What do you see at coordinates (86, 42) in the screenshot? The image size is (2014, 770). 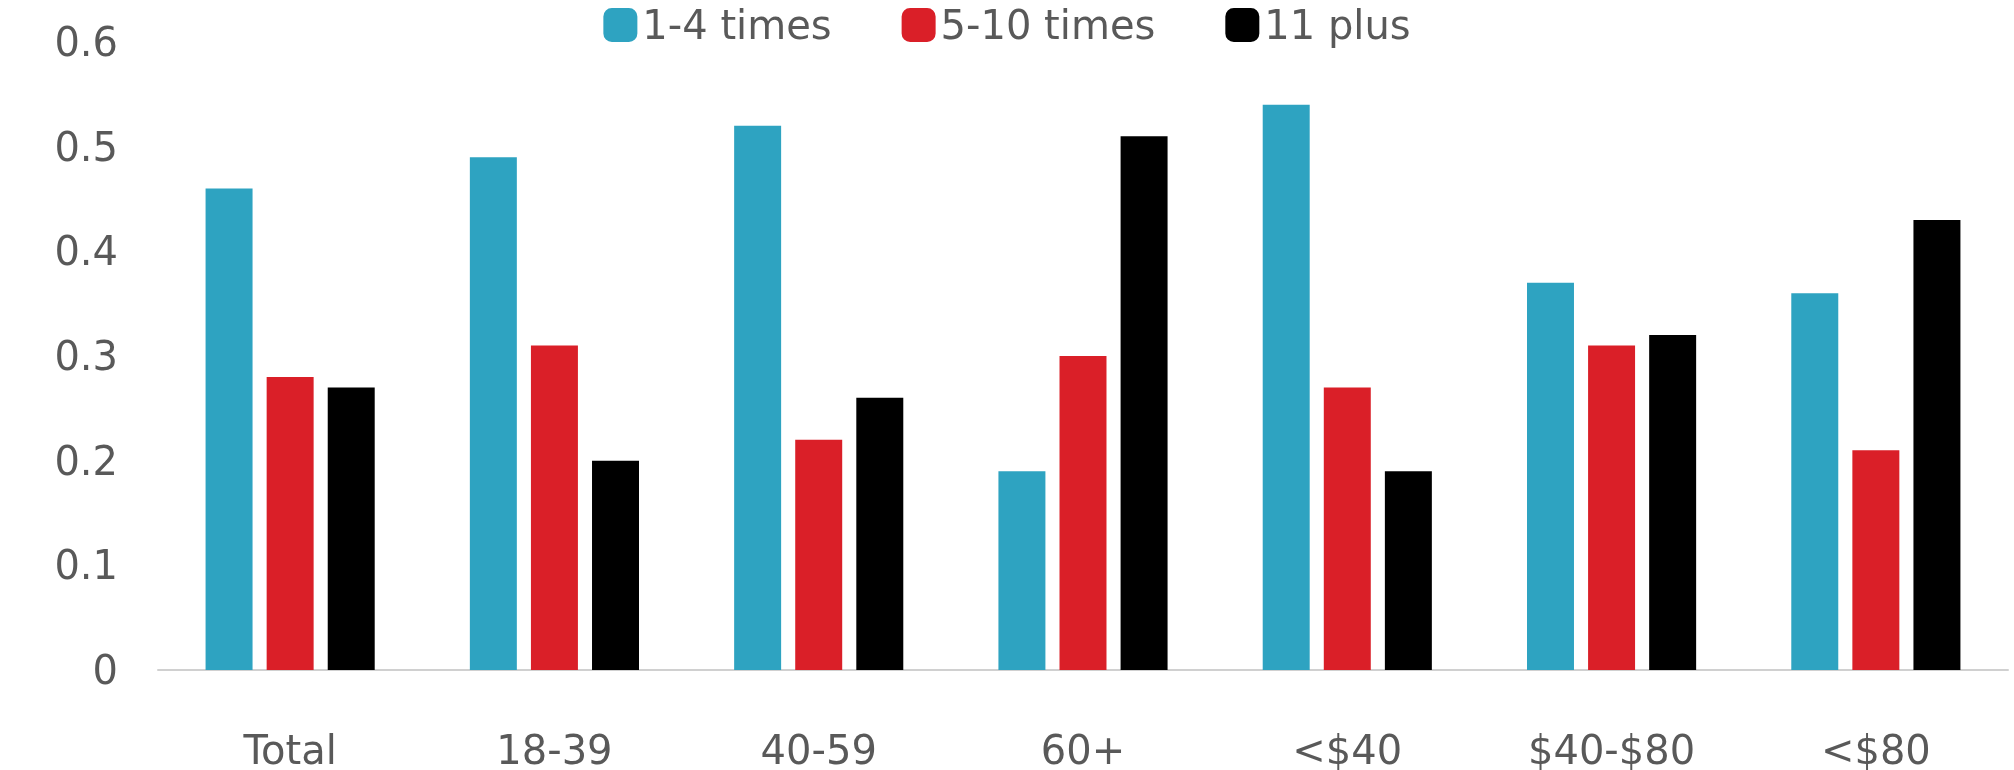 I see `y-tick-label: 0.6` at bounding box center [86, 42].